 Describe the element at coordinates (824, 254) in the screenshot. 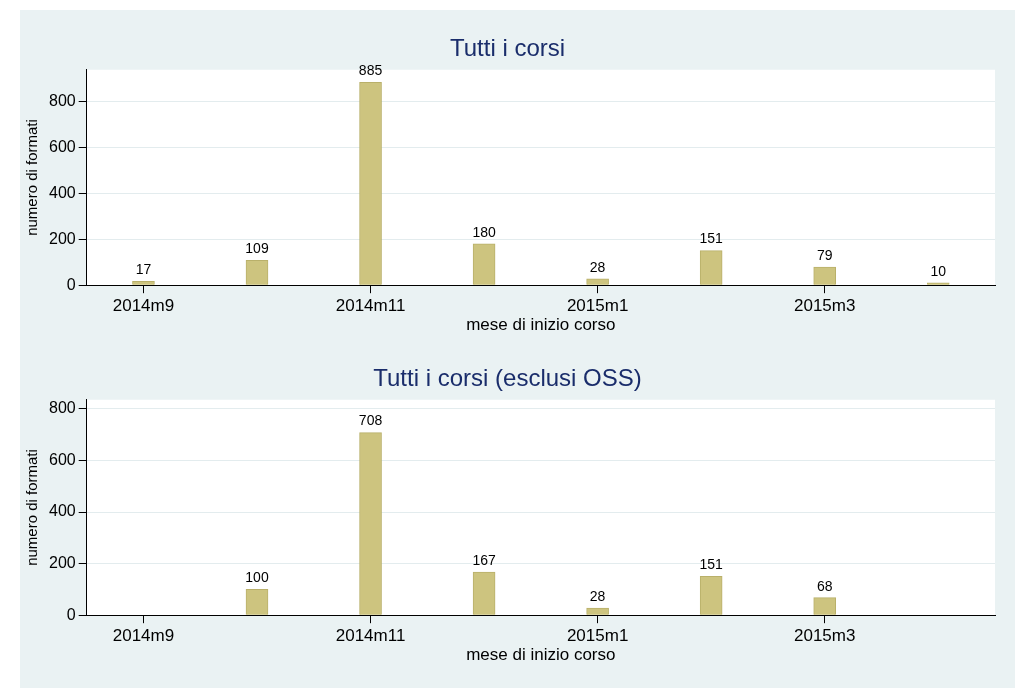

I see `data-label: 79` at that location.